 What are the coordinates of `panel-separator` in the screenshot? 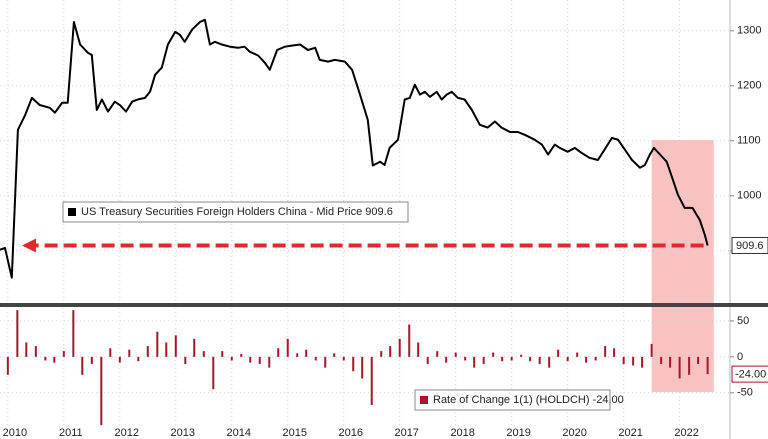 It's located at (384, 305).